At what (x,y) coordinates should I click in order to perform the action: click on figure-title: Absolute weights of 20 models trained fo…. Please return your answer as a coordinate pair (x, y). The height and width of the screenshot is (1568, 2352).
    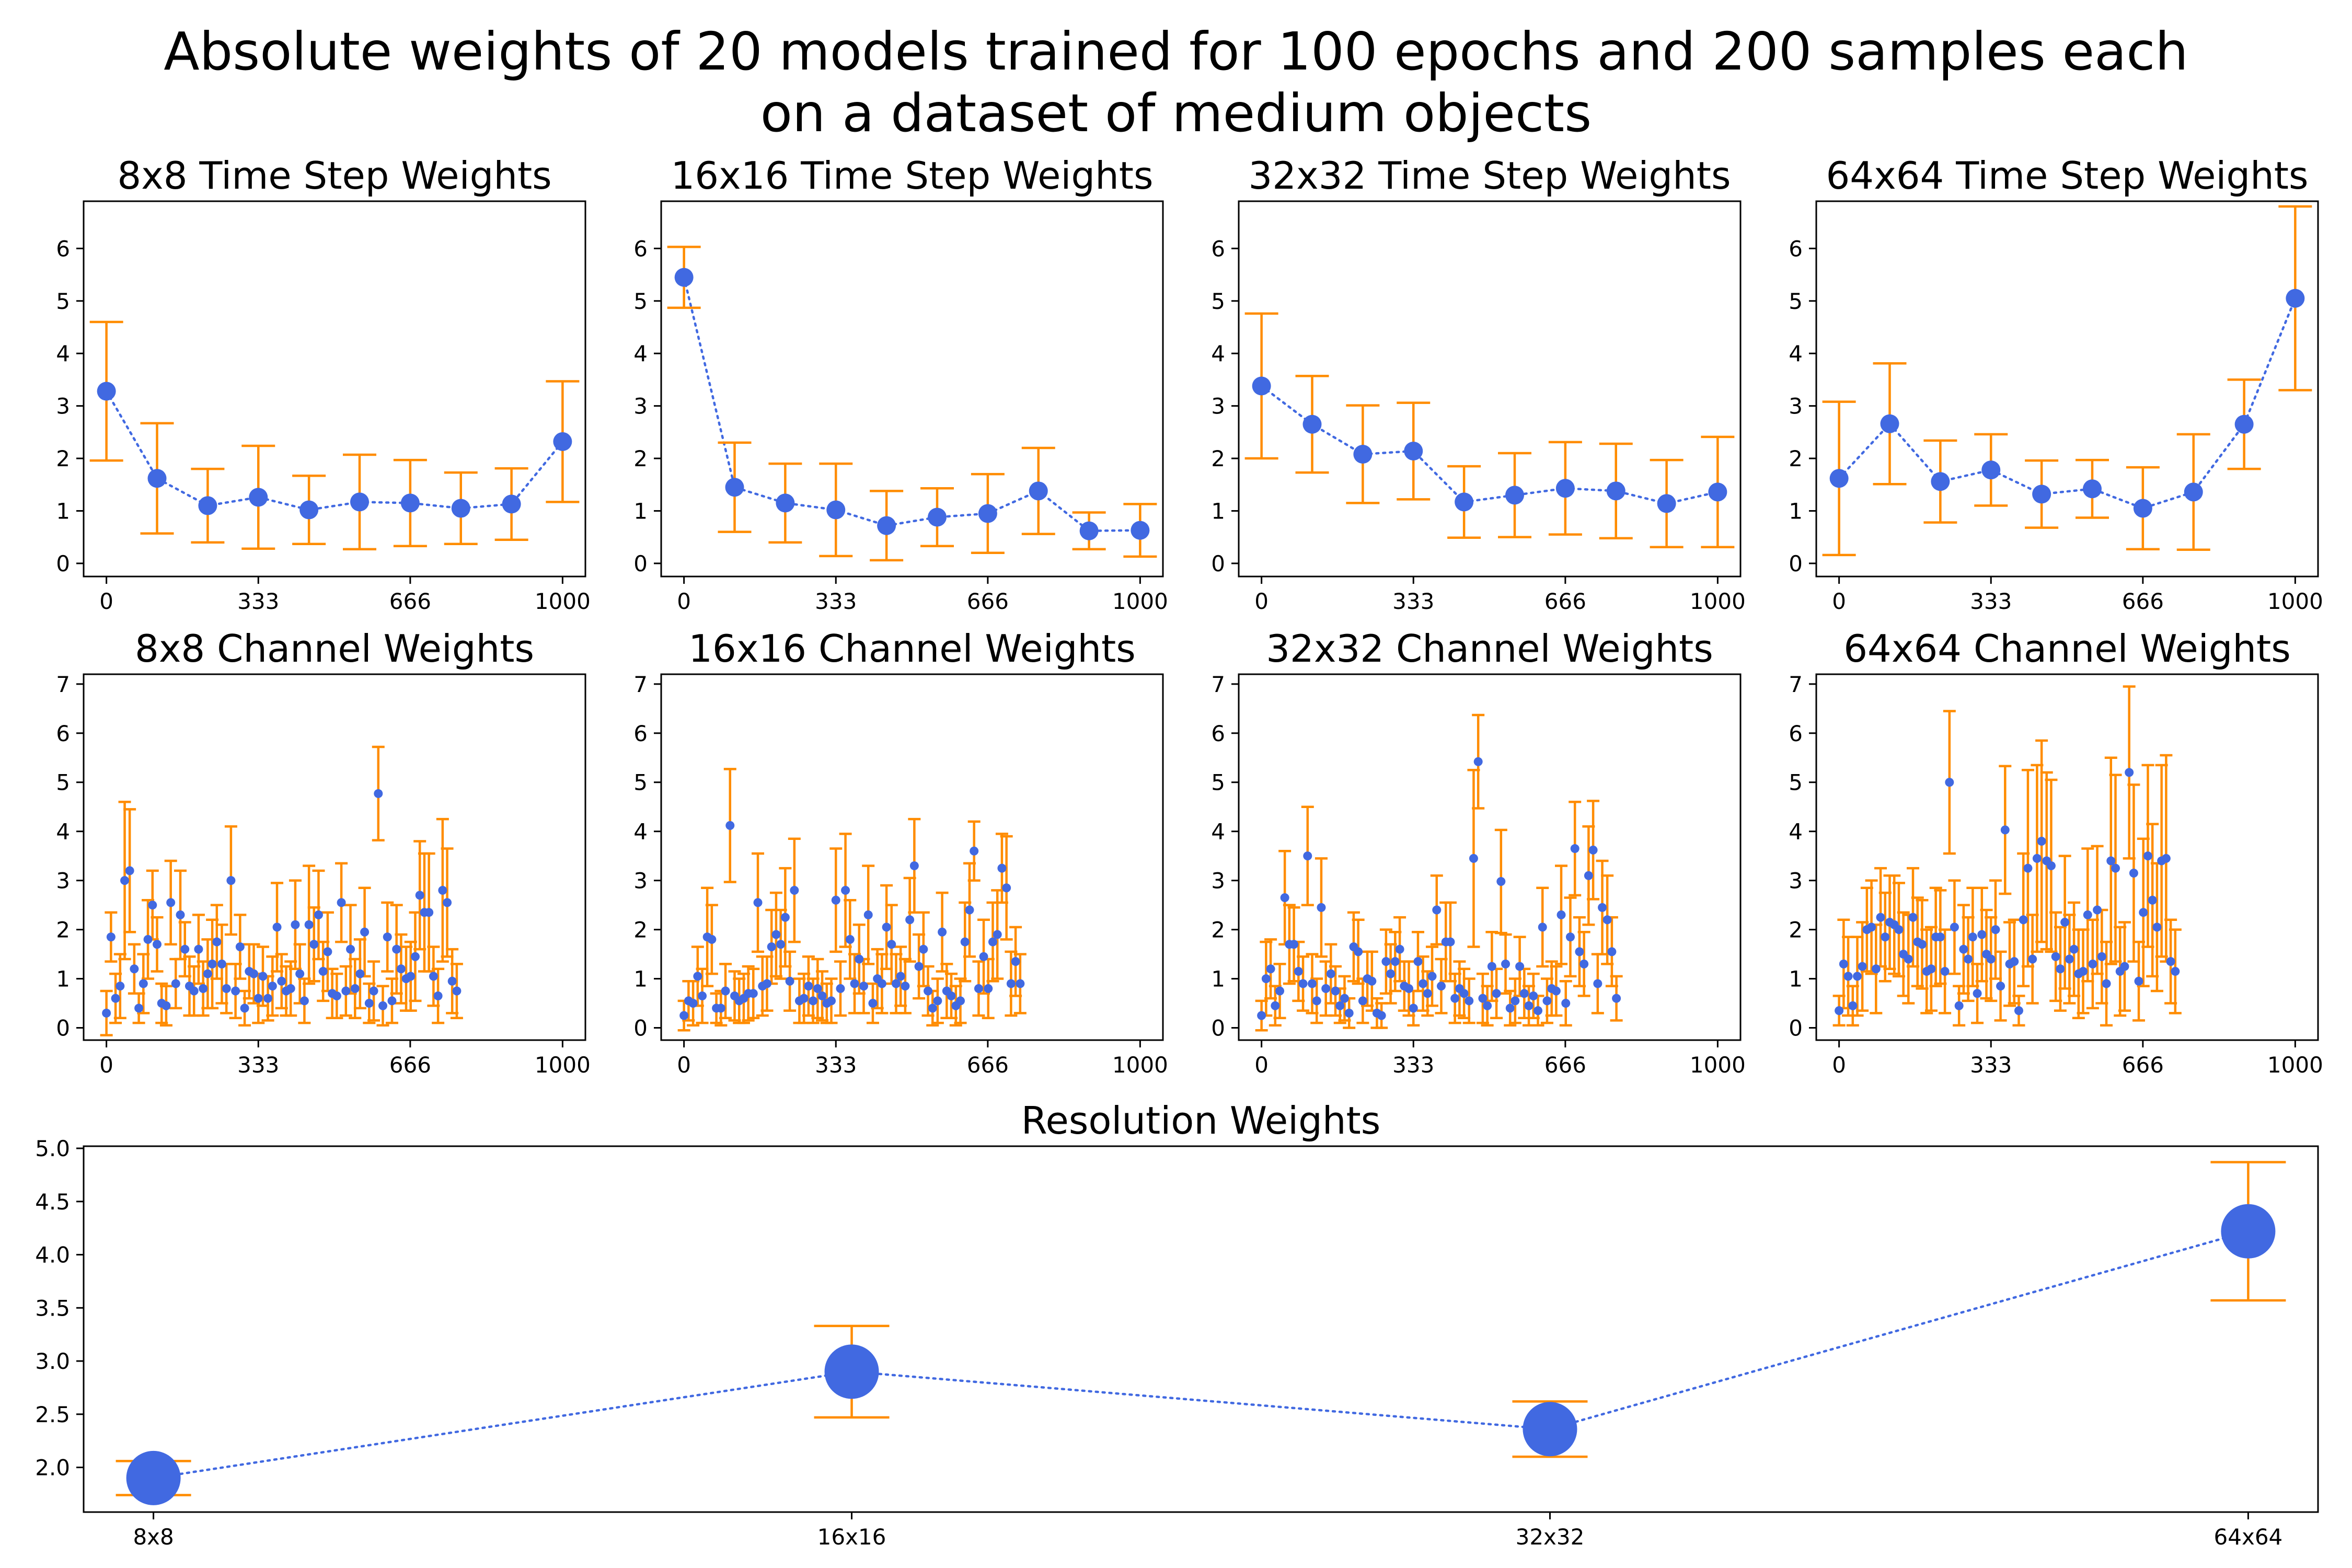
    Looking at the image, I should click on (1176, 82).